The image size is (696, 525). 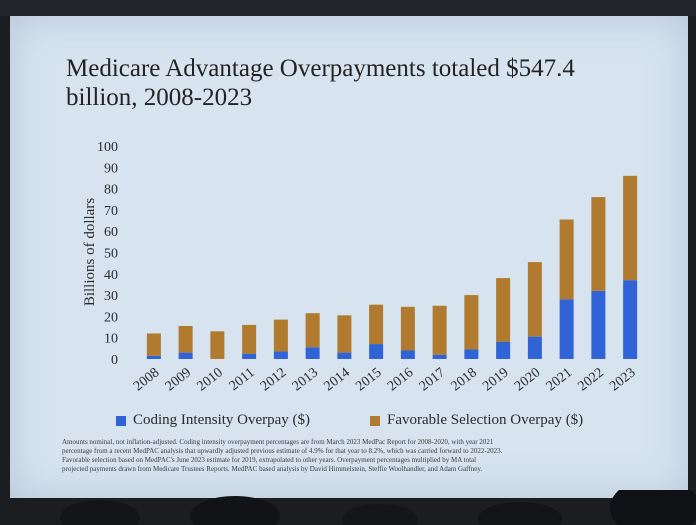 I want to click on bar-selection-2019, so click(x=503, y=310).